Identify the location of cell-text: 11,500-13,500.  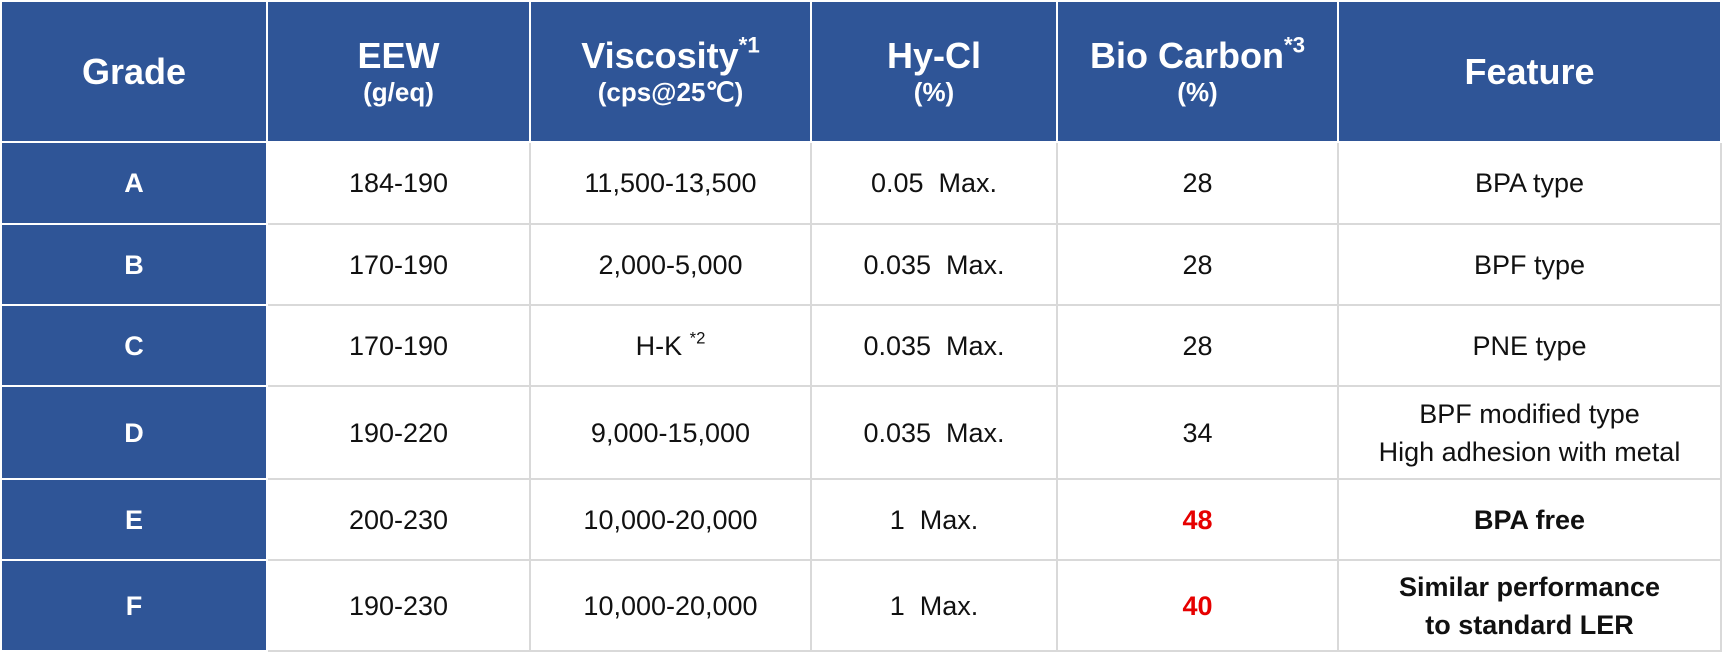
(670, 183).